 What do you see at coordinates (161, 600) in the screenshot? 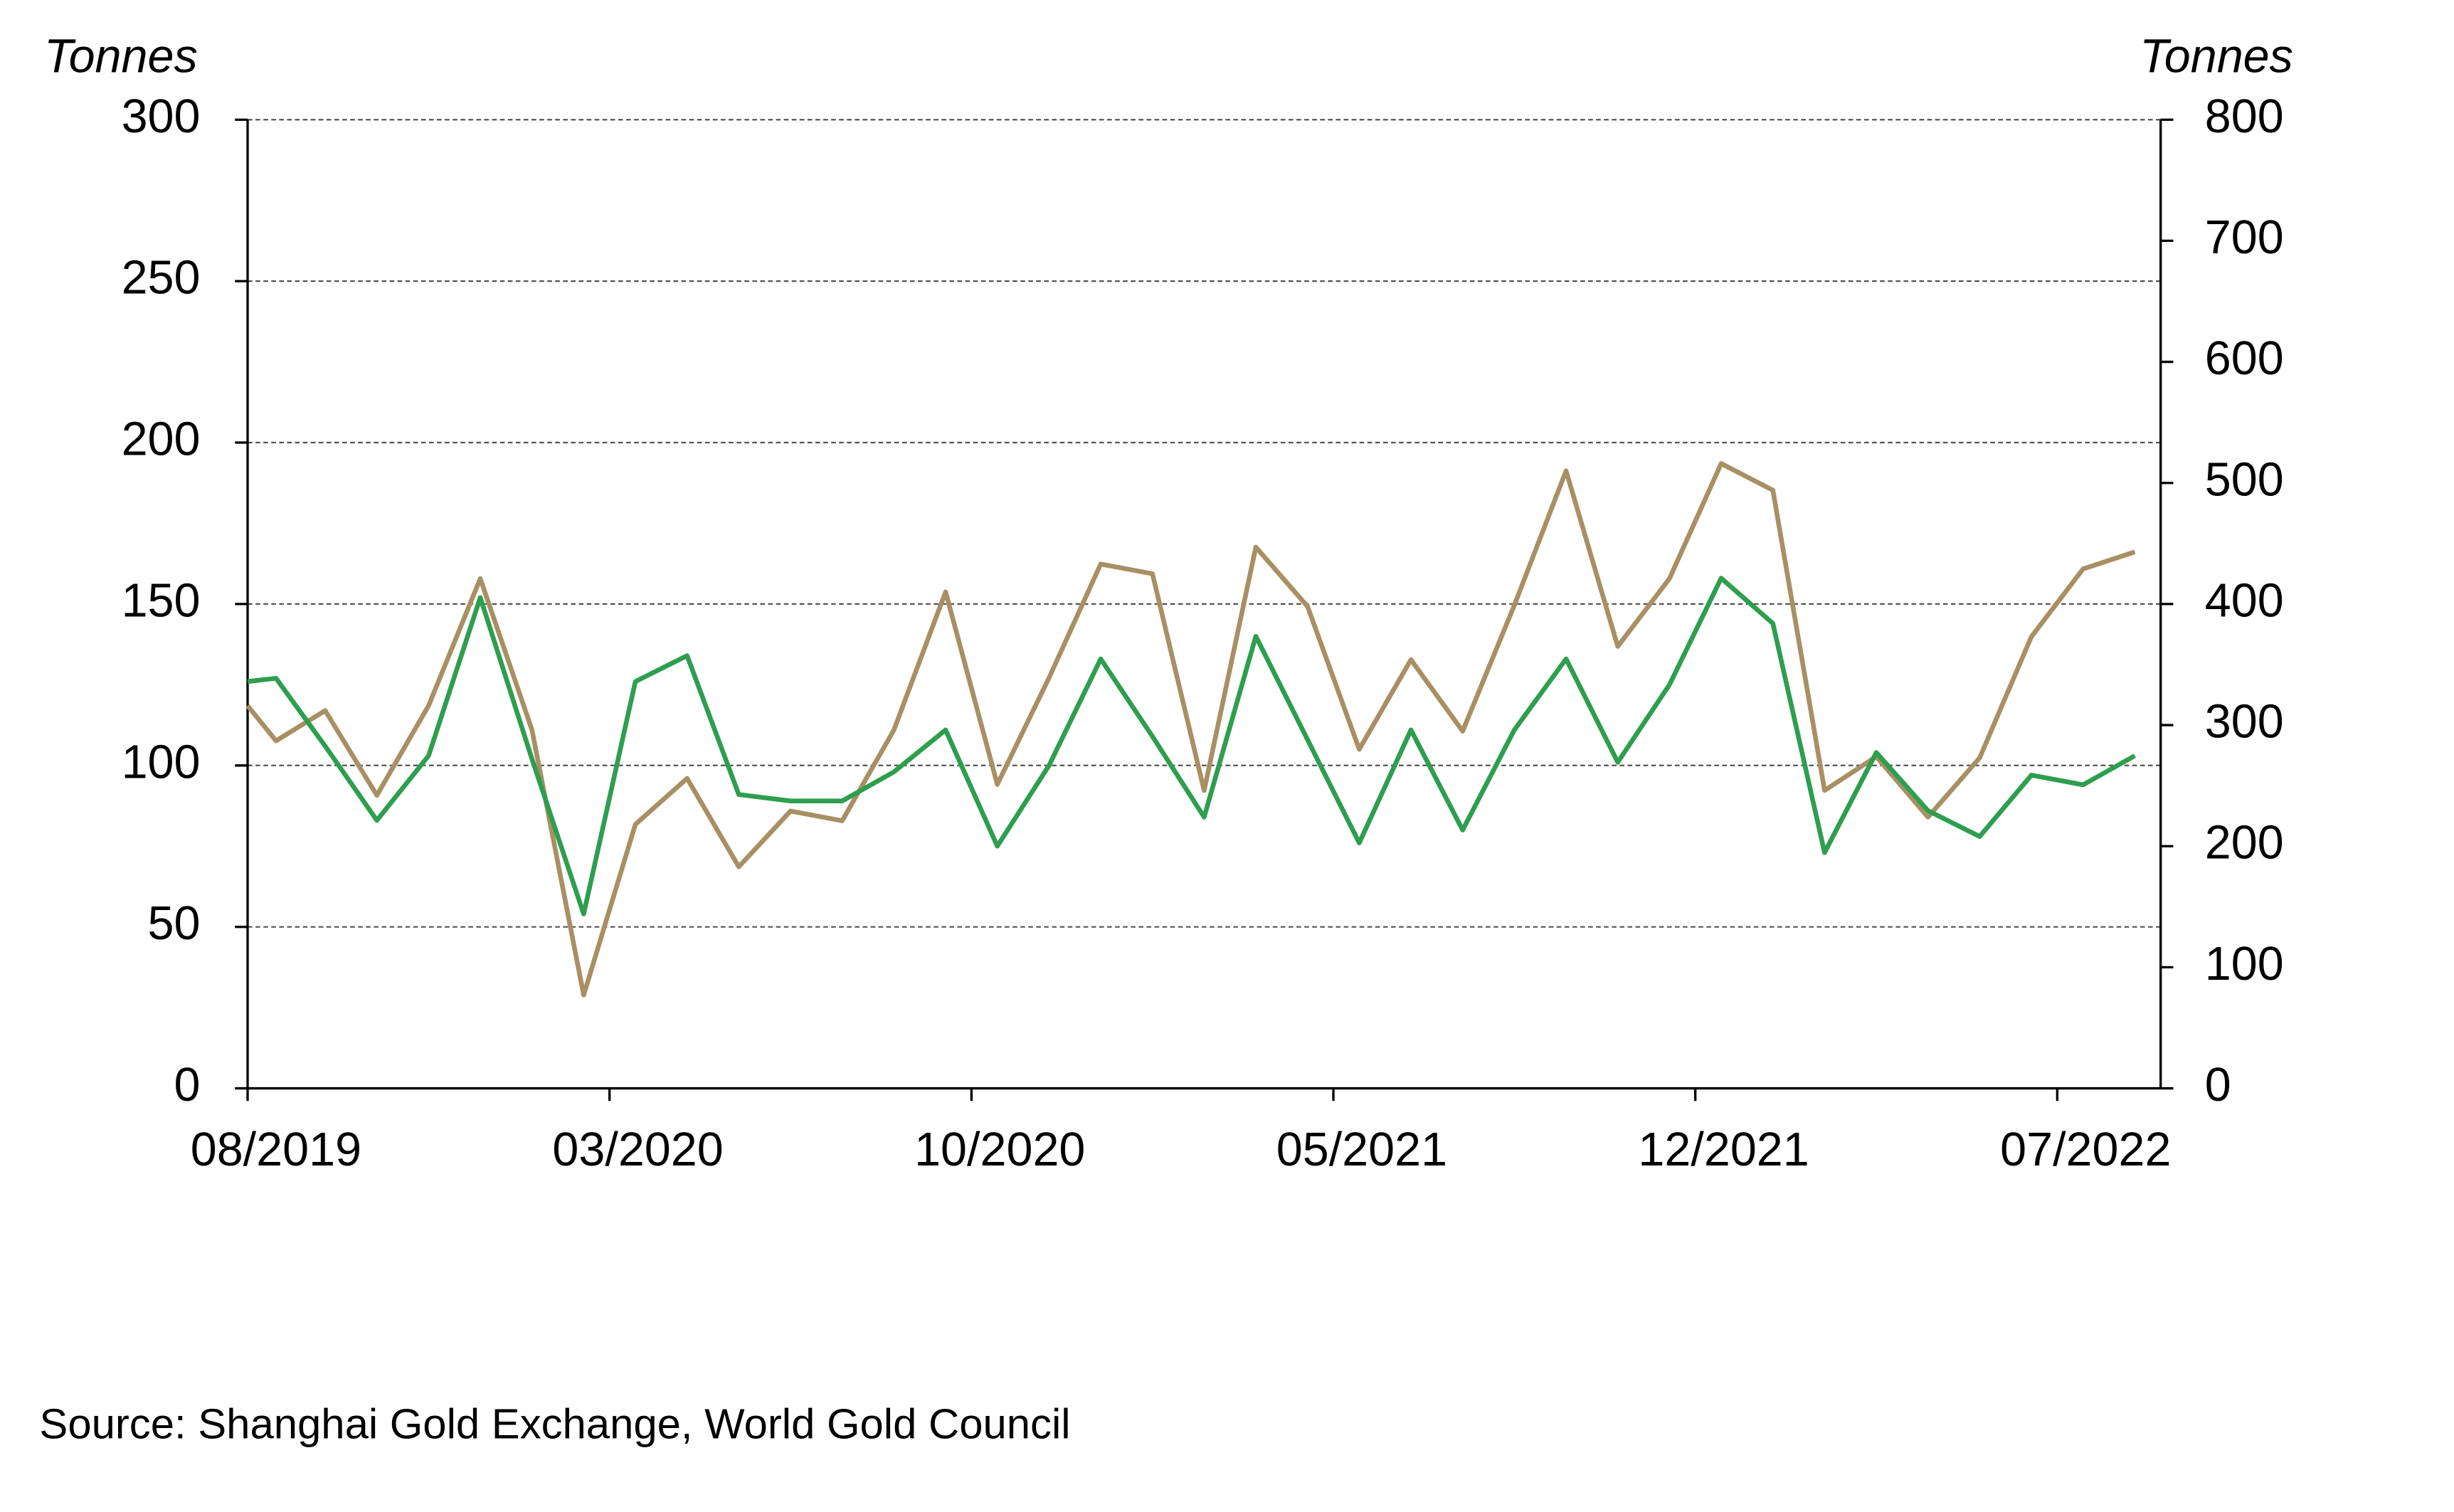
I see `y-tick-label: 150` at bounding box center [161, 600].